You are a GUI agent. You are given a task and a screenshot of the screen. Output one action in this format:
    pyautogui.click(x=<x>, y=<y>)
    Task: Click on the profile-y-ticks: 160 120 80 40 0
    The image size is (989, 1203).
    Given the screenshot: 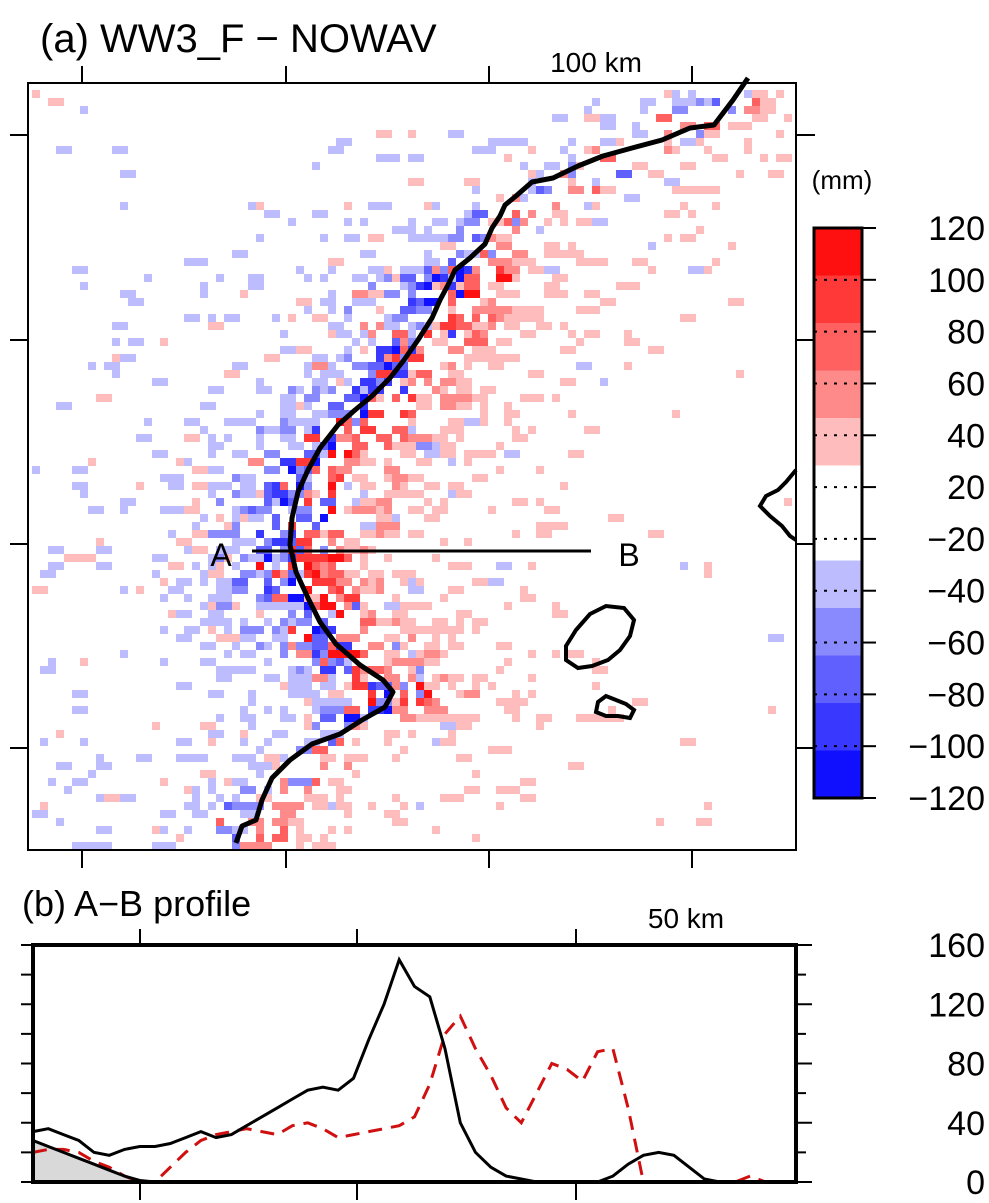 What is the action you would take?
    pyautogui.click(x=890, y=1064)
    